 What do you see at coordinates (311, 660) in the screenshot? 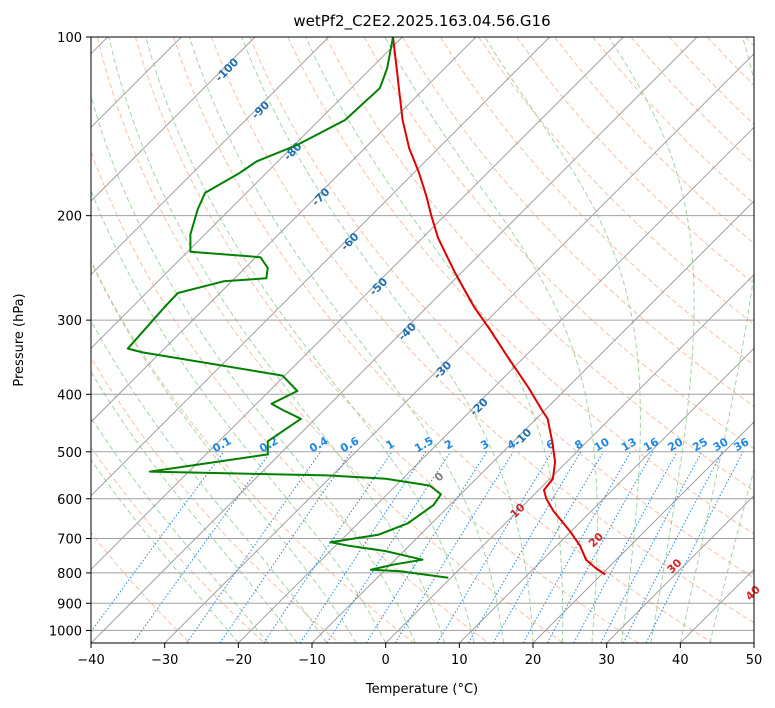
I see `x-tick-label: −10` at bounding box center [311, 660].